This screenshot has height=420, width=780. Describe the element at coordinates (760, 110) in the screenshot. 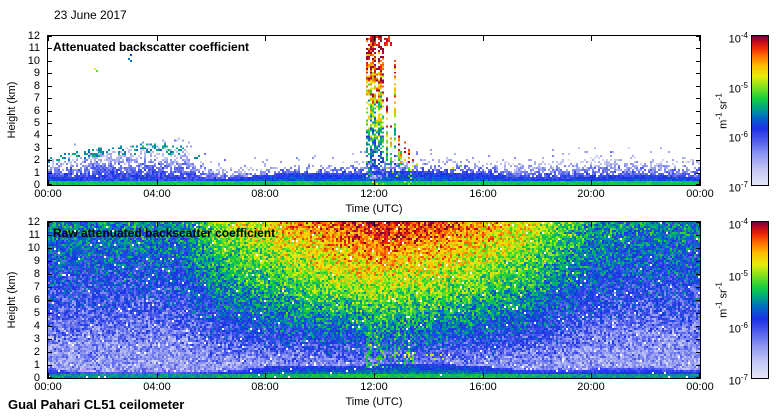

I see `colorbar-top-gradient` at that location.